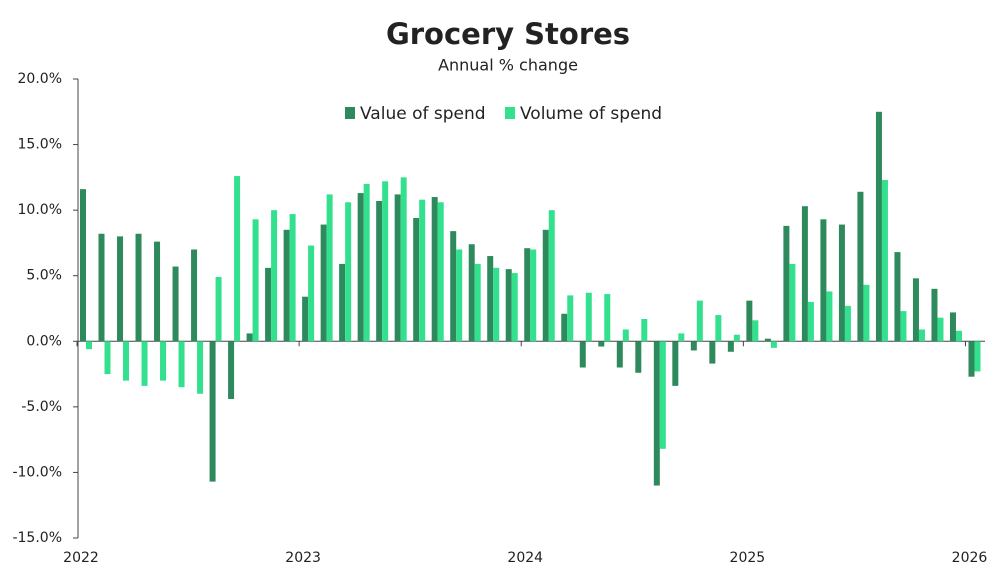 The image size is (1000, 570). What do you see at coordinates (81, 558) in the screenshot?
I see `x-tick-label: 2022` at bounding box center [81, 558].